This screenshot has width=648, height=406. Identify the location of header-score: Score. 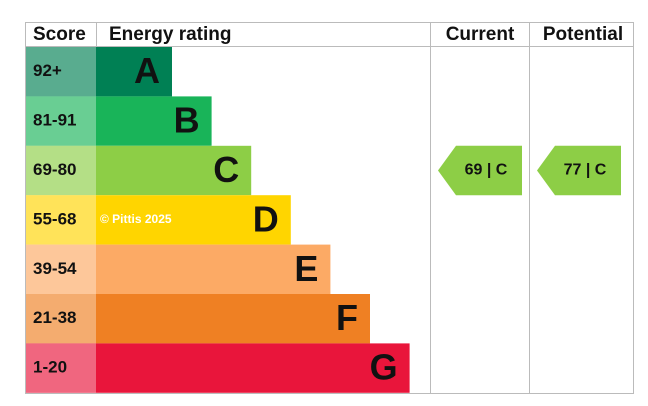
(59, 34).